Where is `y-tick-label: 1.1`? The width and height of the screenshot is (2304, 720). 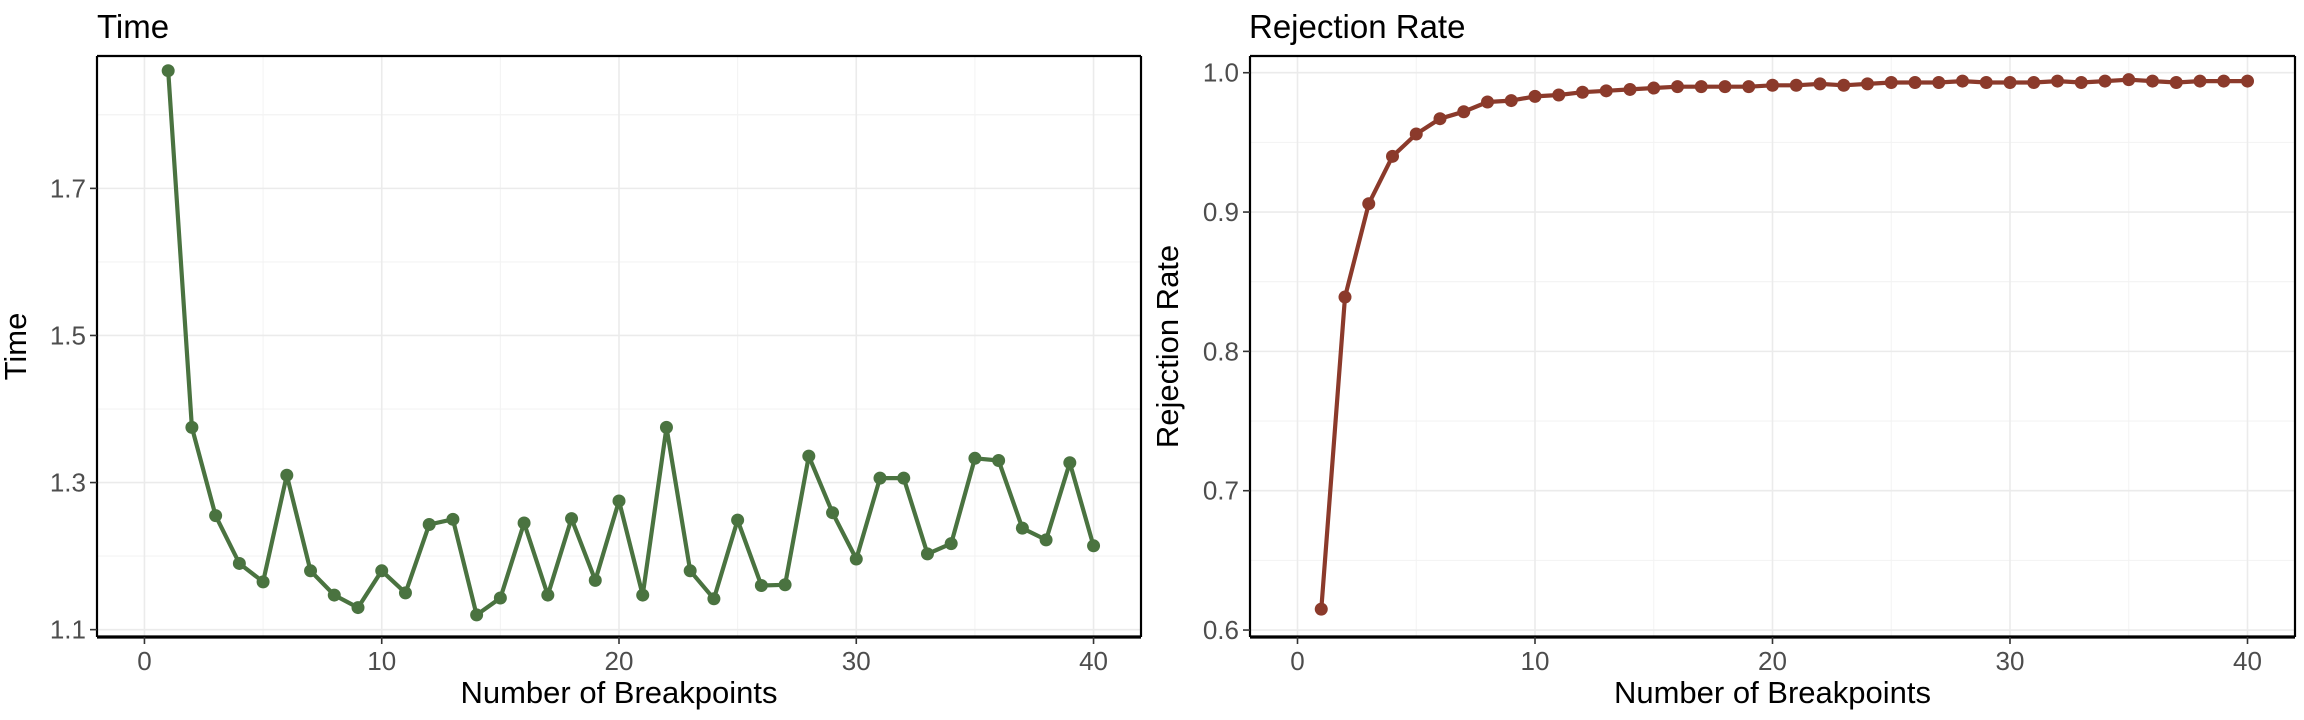 y-tick-label: 1.1 is located at coordinates (68, 630).